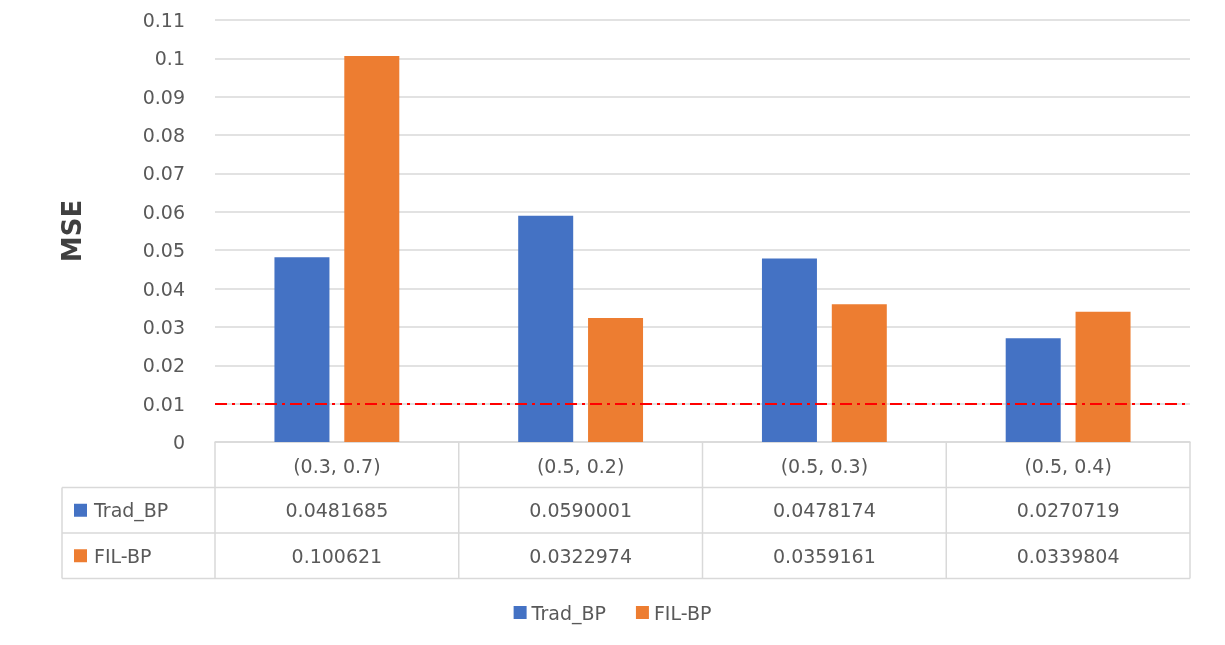  What do you see at coordinates (824, 510) in the screenshot?
I see `data-label: 0.0478174` at bounding box center [824, 510].